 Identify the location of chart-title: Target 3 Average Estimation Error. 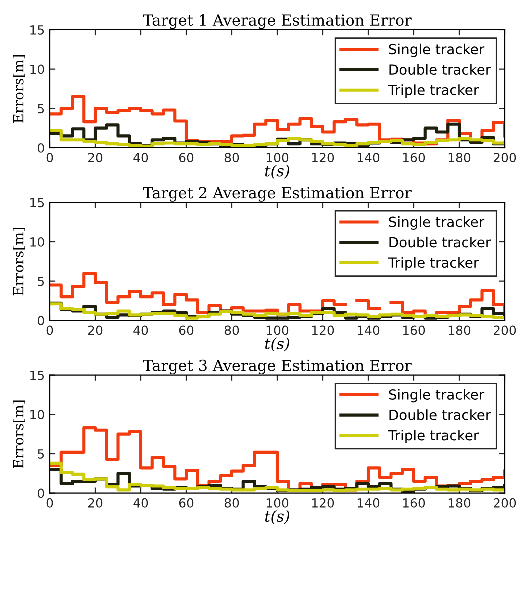
(277, 367).